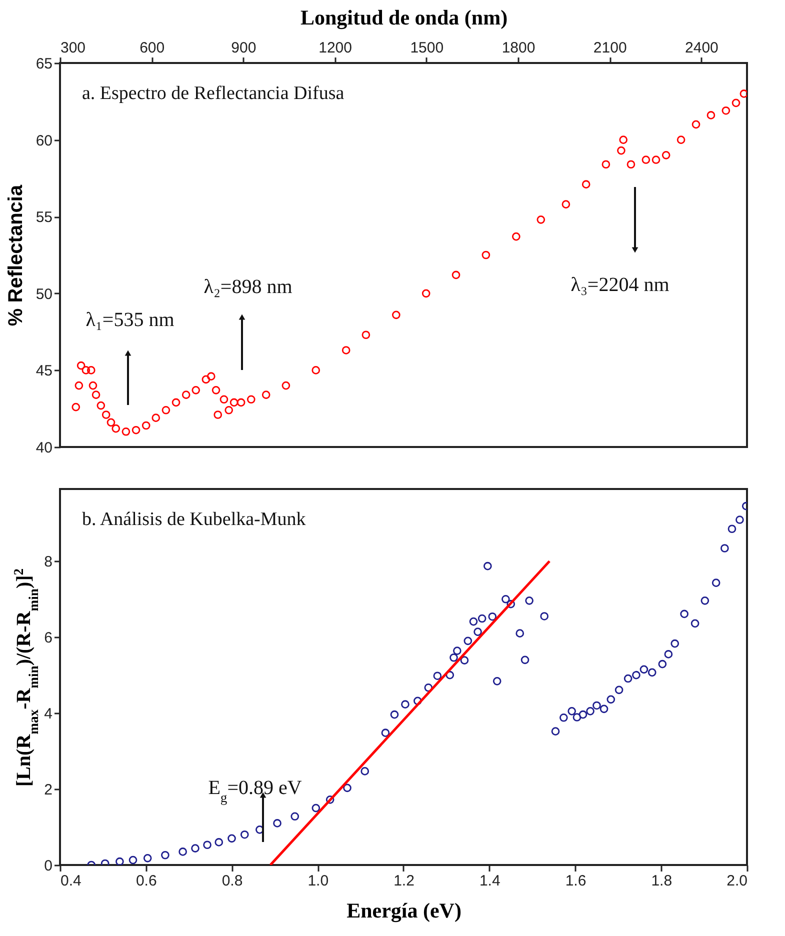  Describe the element at coordinates (48, 638) in the screenshot. I see `y-tick-label: 6` at that location.